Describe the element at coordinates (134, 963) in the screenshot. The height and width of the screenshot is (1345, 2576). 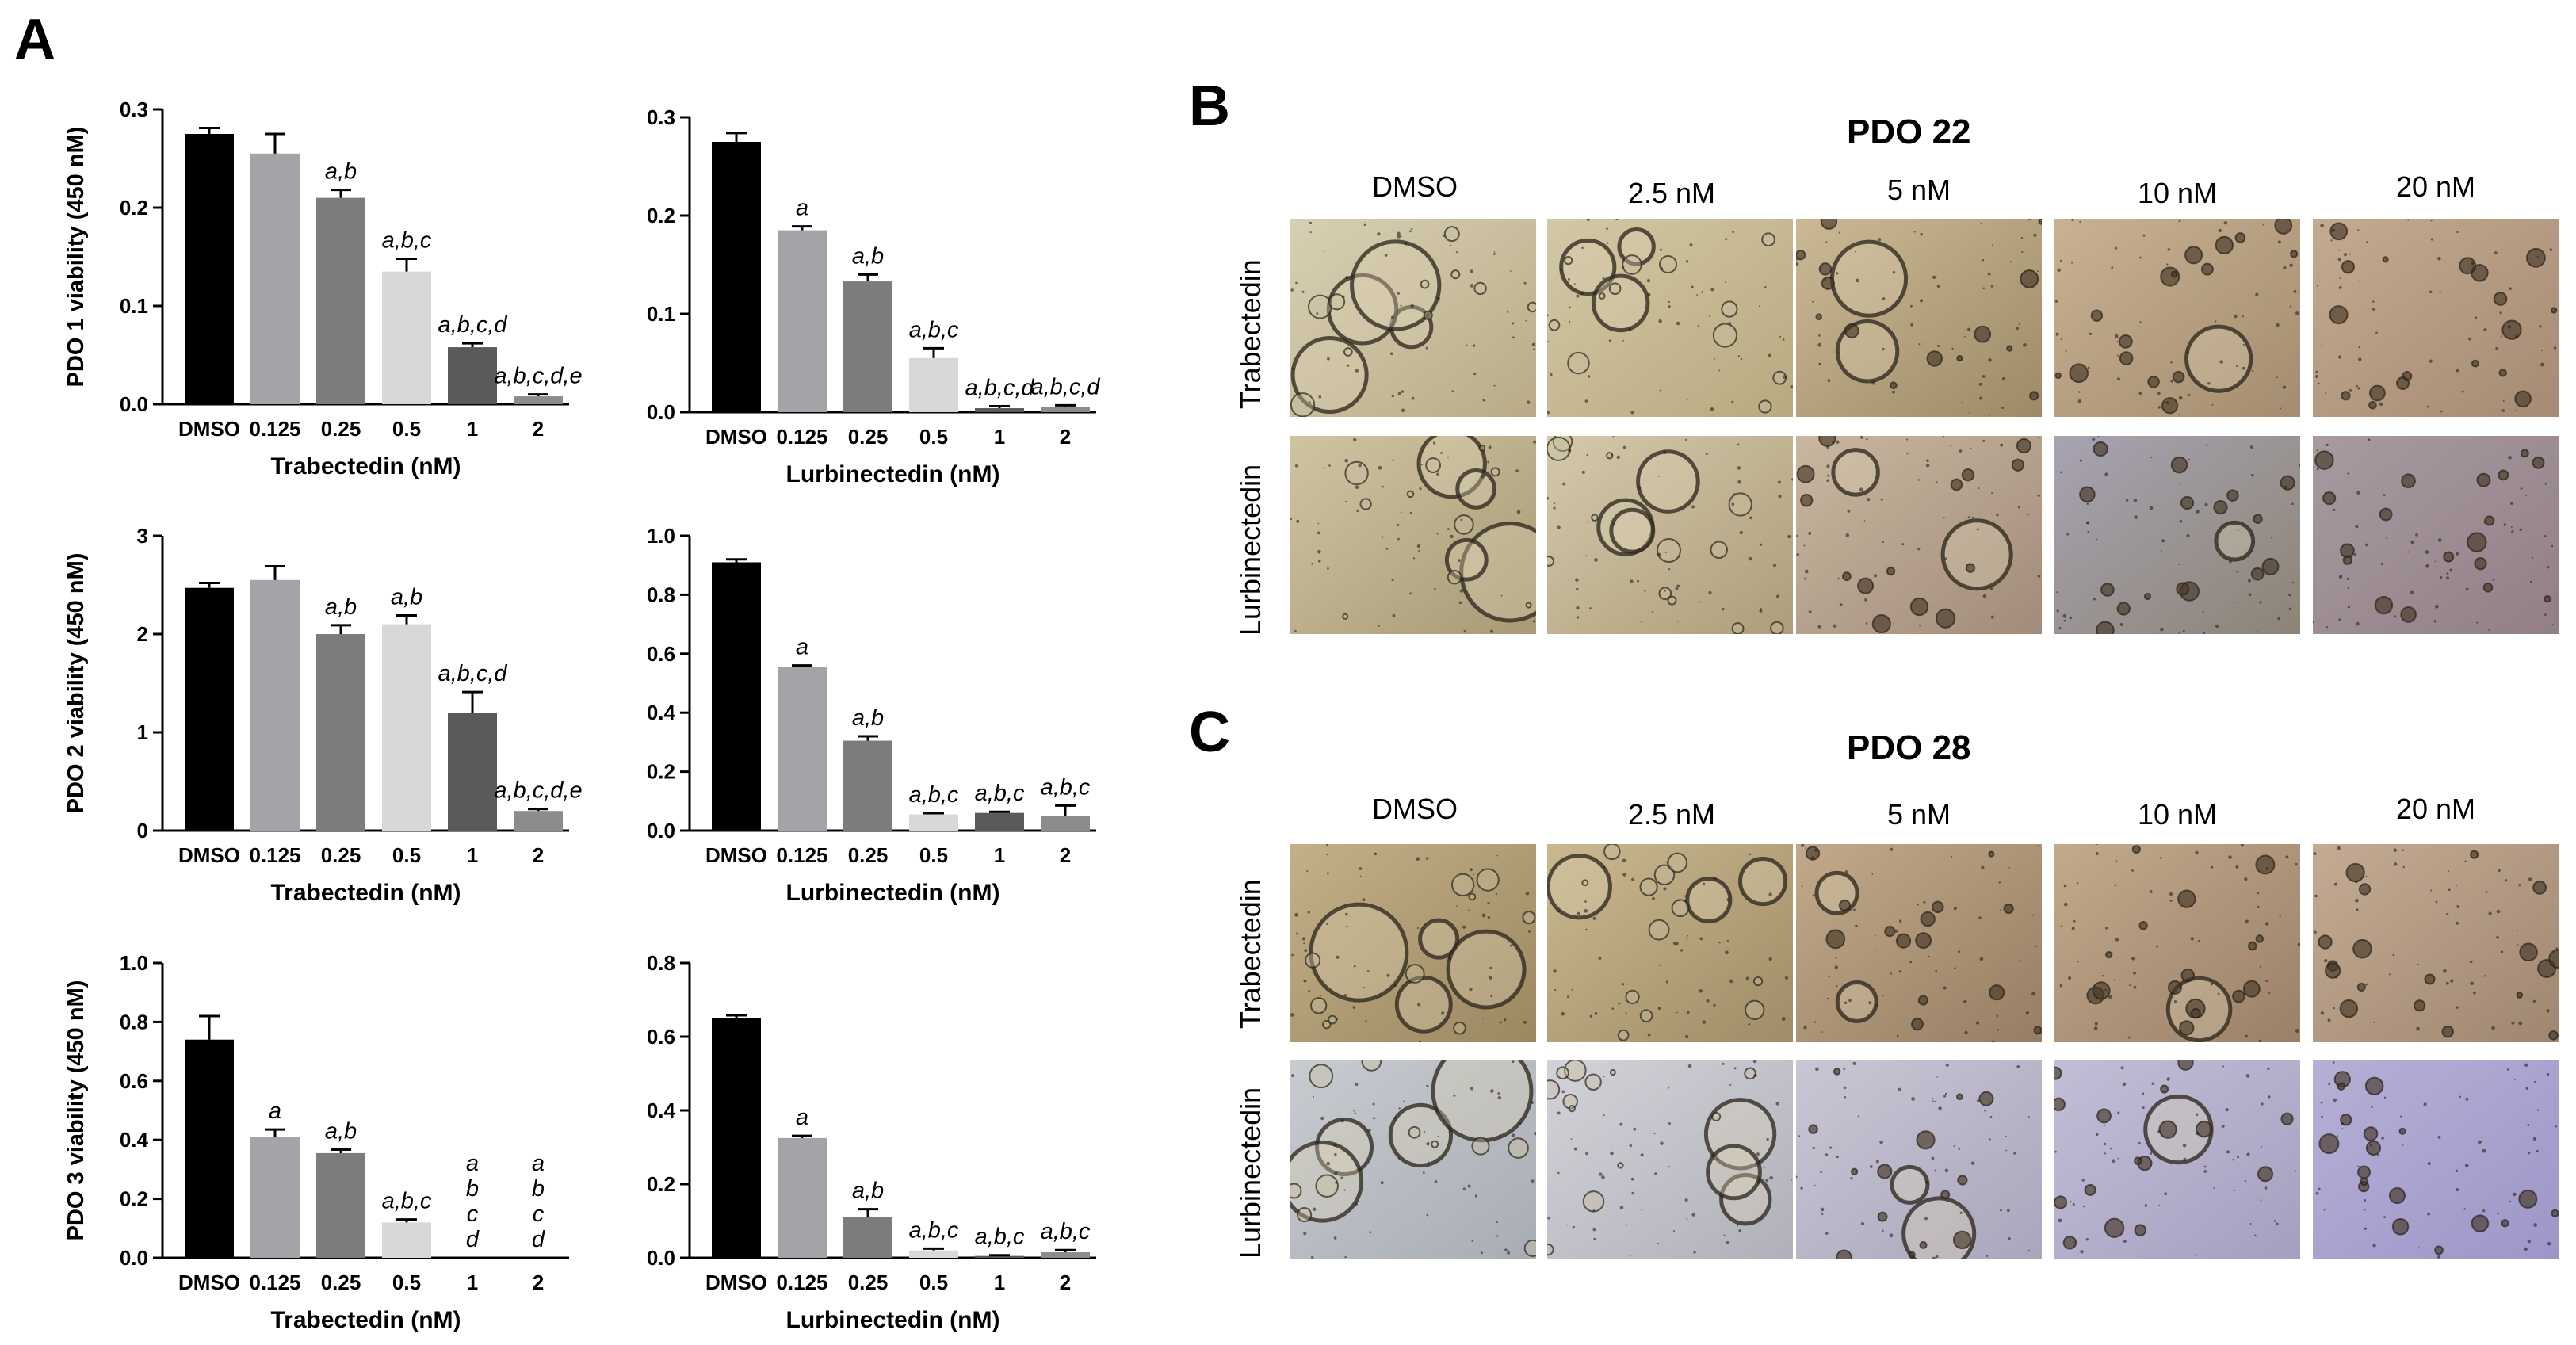
I see `y-tick-label: 1.0` at that location.